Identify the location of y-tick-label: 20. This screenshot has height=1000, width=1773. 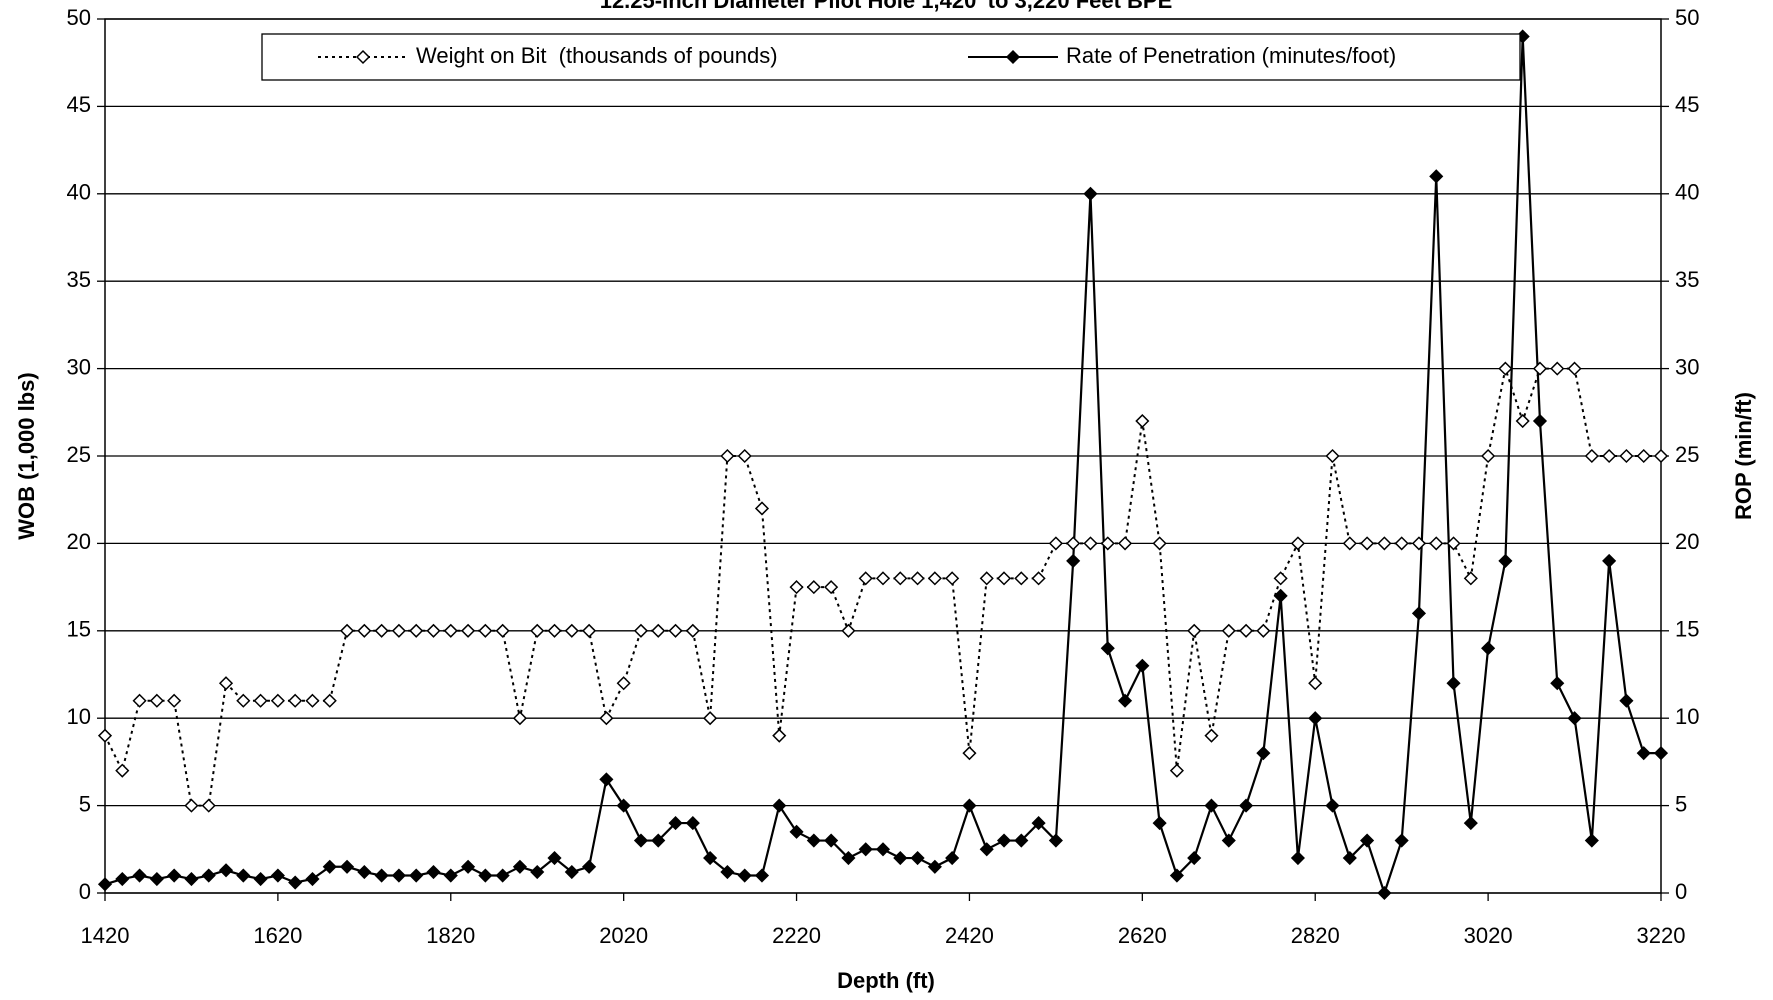
(79, 541).